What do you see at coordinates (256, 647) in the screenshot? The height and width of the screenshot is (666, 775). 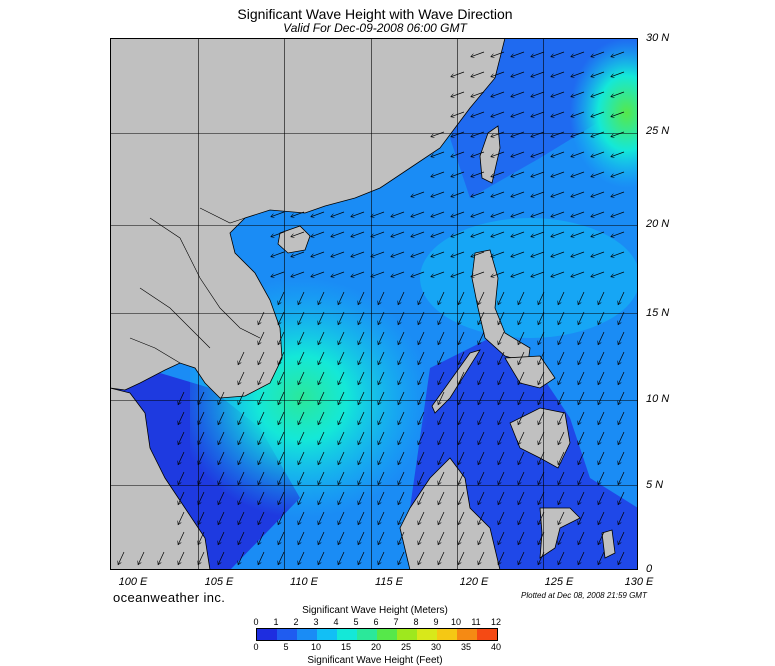 I see `feet-tick-label: 0` at bounding box center [256, 647].